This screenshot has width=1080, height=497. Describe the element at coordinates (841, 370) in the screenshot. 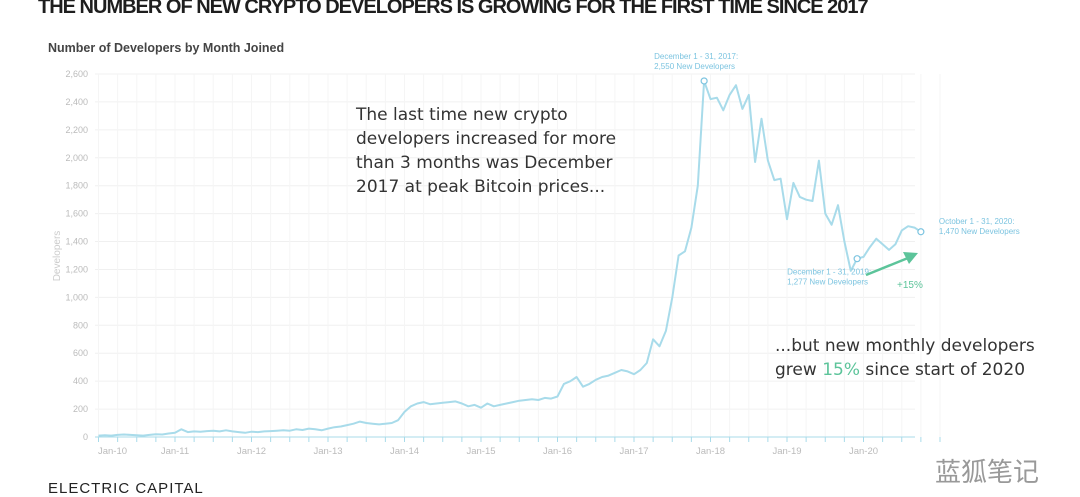

I see `growth-percent: 15%` at that location.